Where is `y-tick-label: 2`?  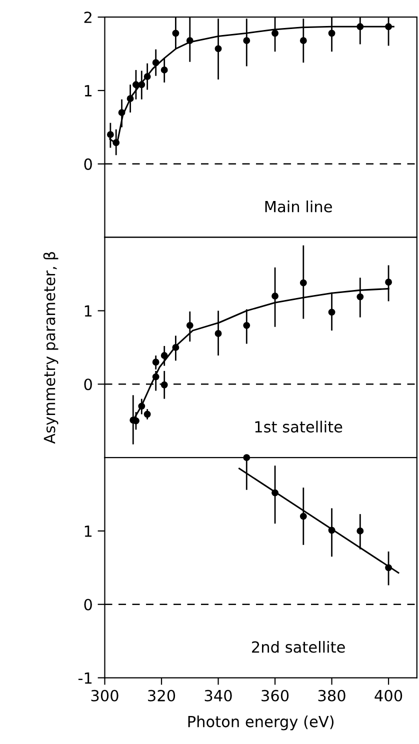 y-tick-label: 2 is located at coordinates (88, 17).